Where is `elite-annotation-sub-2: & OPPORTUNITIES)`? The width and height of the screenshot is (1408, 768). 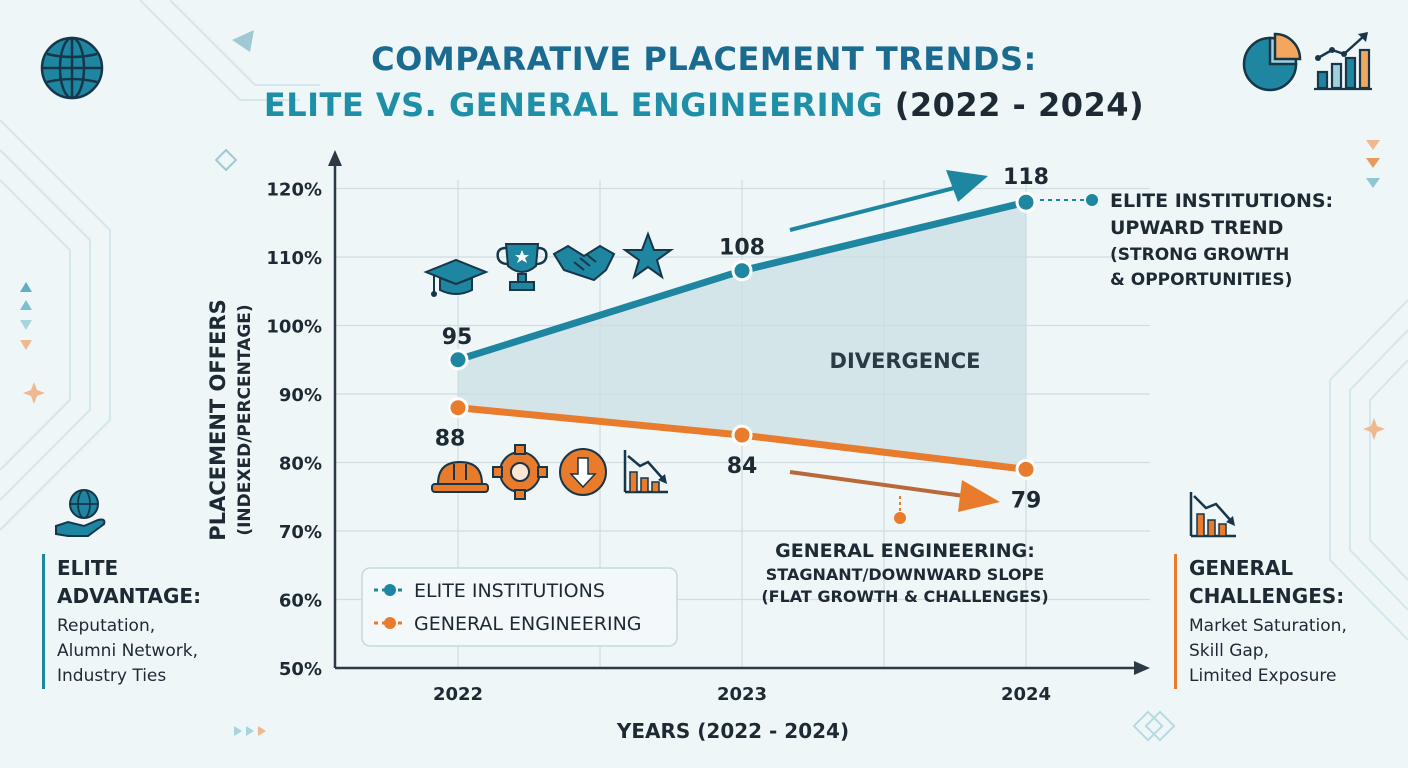
elite-annotation-sub-2: & OPPORTUNITIES) is located at coordinates (1201, 280).